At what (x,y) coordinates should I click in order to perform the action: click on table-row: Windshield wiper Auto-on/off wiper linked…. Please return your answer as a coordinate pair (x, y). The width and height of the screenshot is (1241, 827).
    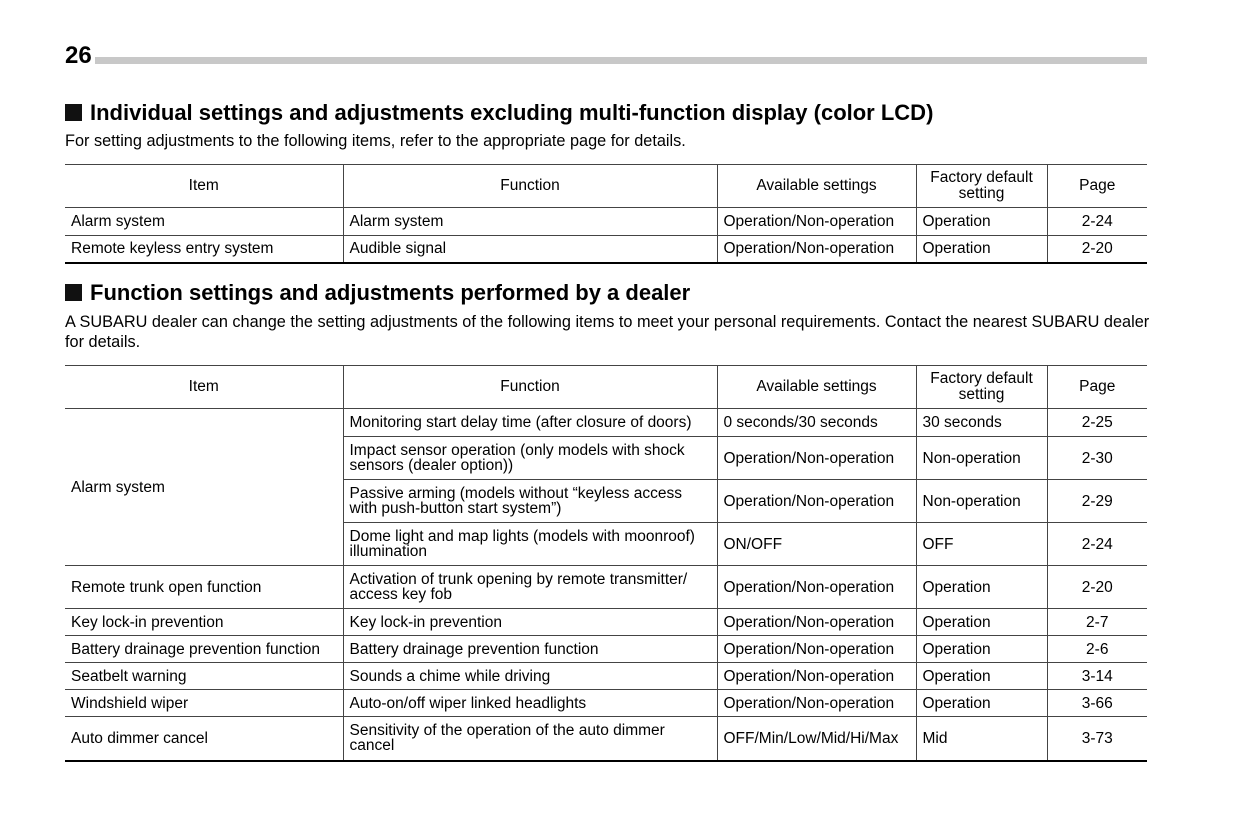
    Looking at the image, I should click on (606, 703).